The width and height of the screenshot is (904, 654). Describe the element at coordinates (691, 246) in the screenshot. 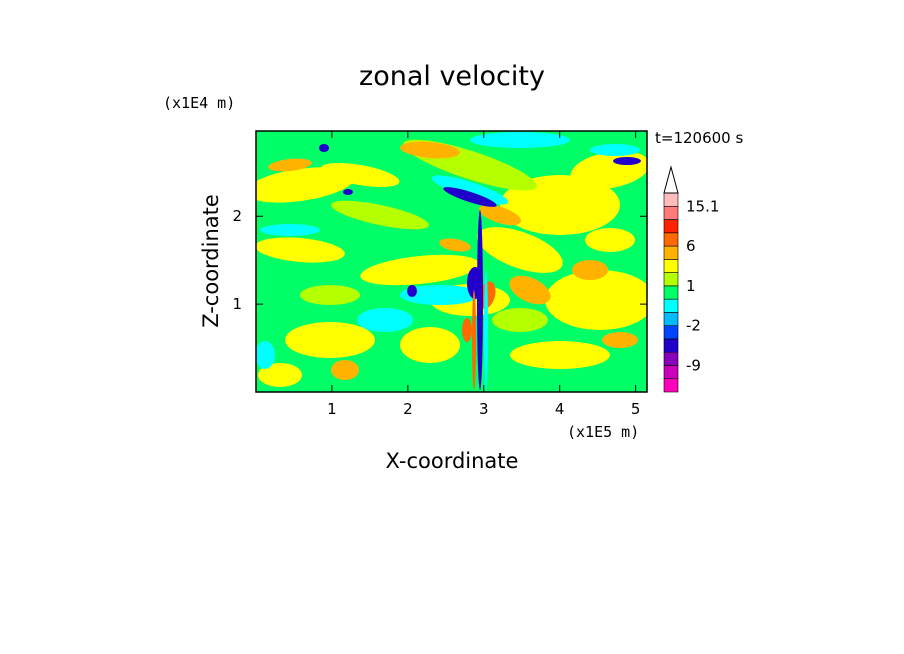

I see `colorbar-label: 6` at that location.